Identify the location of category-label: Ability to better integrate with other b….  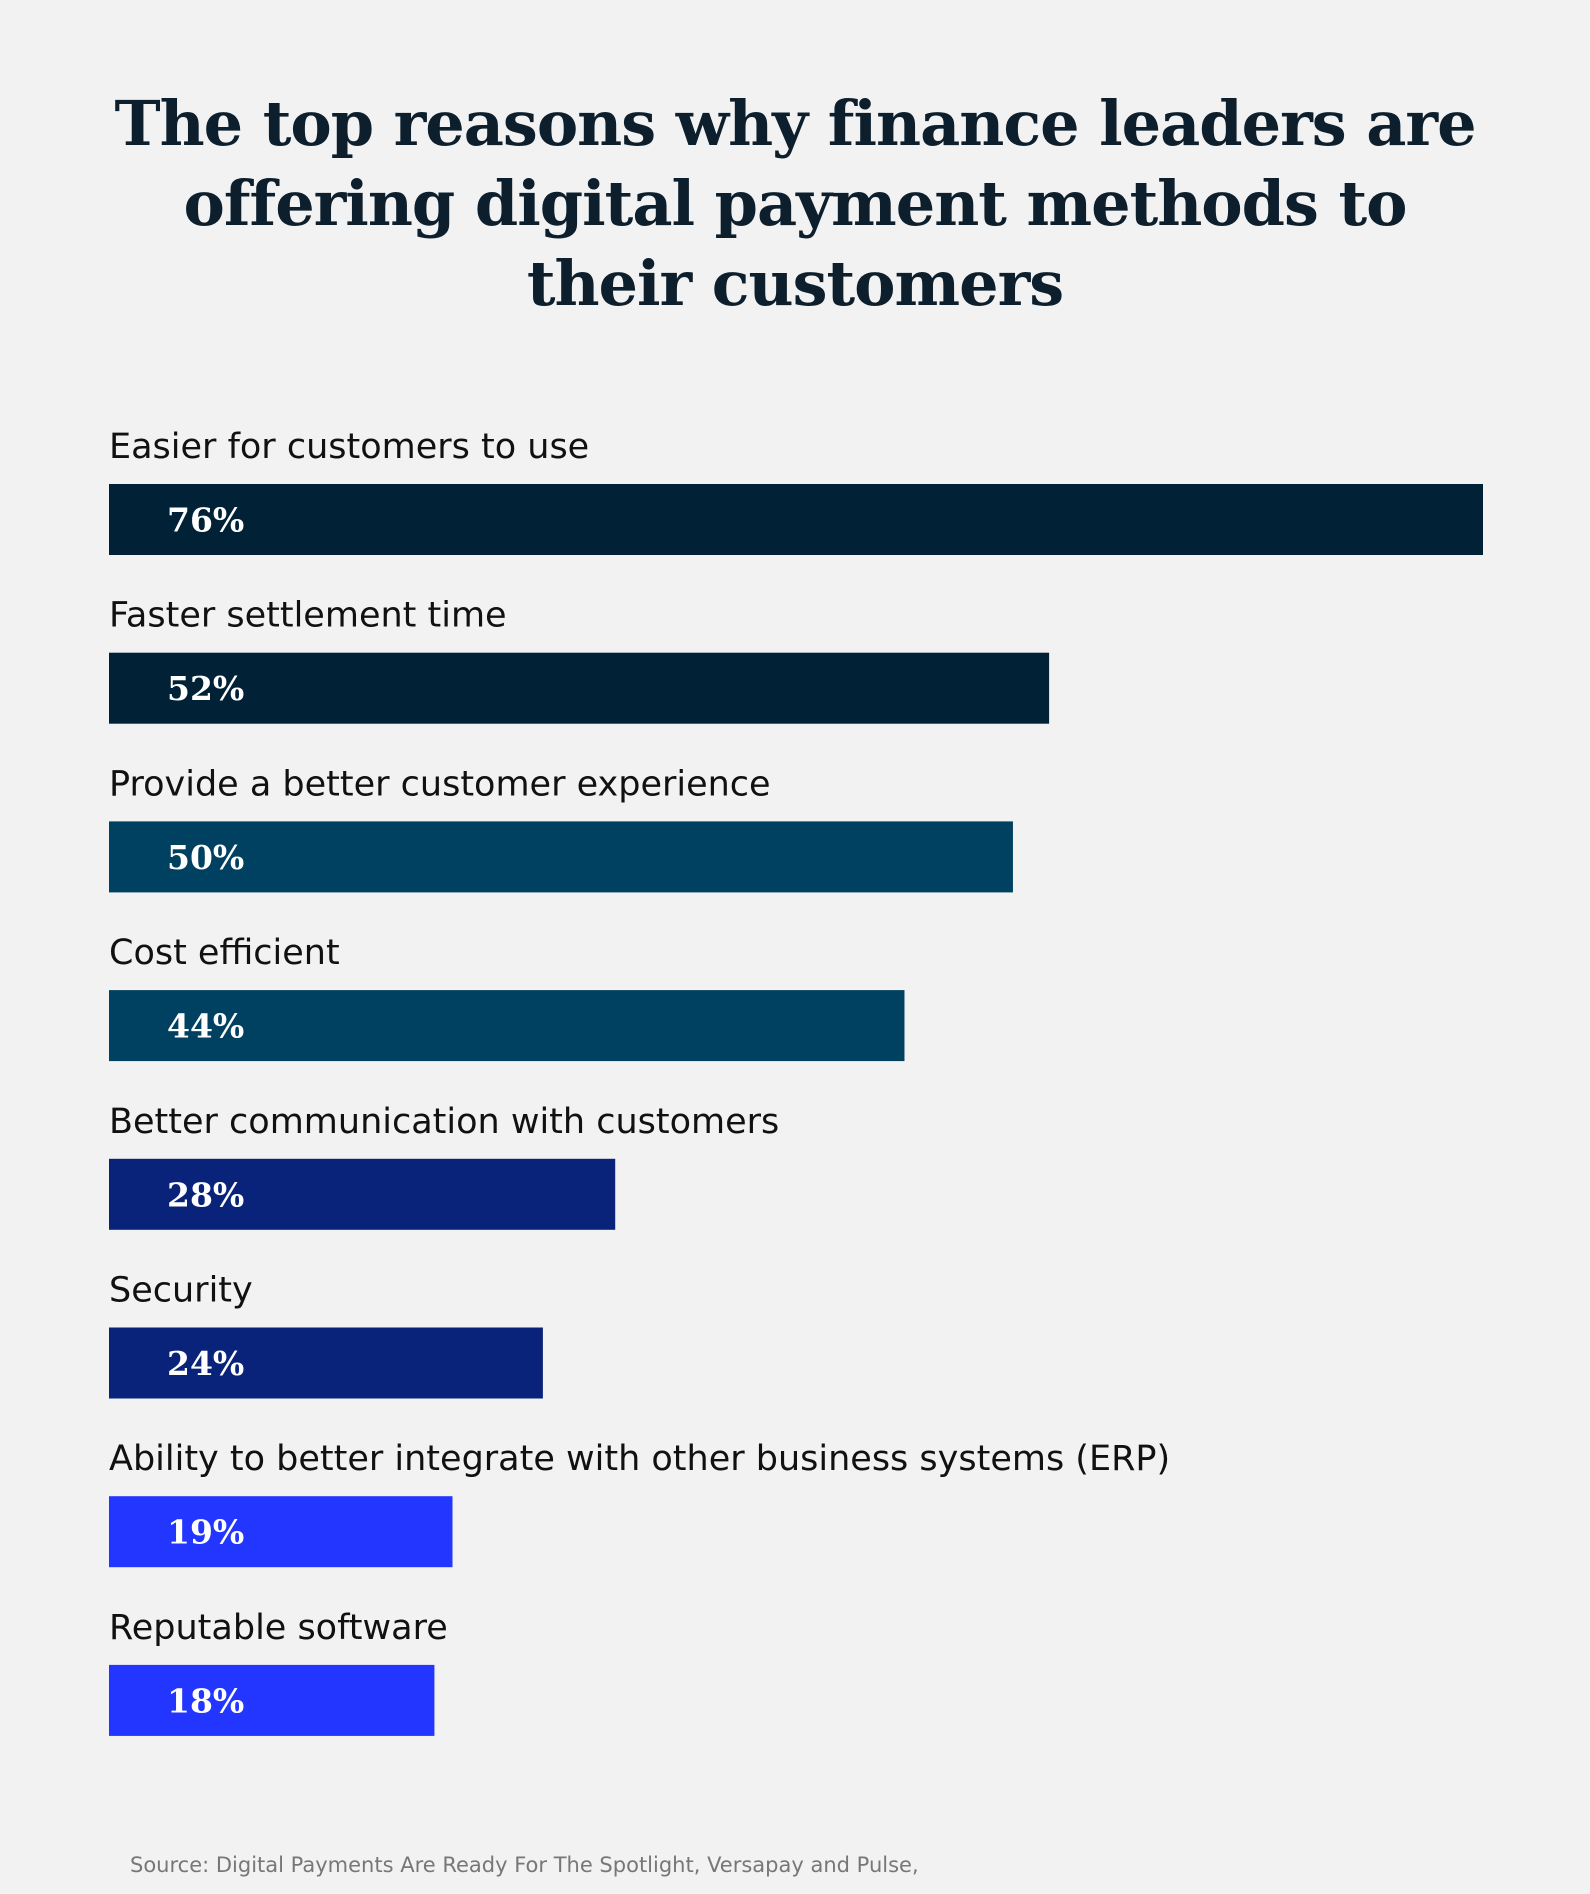
(639, 1459).